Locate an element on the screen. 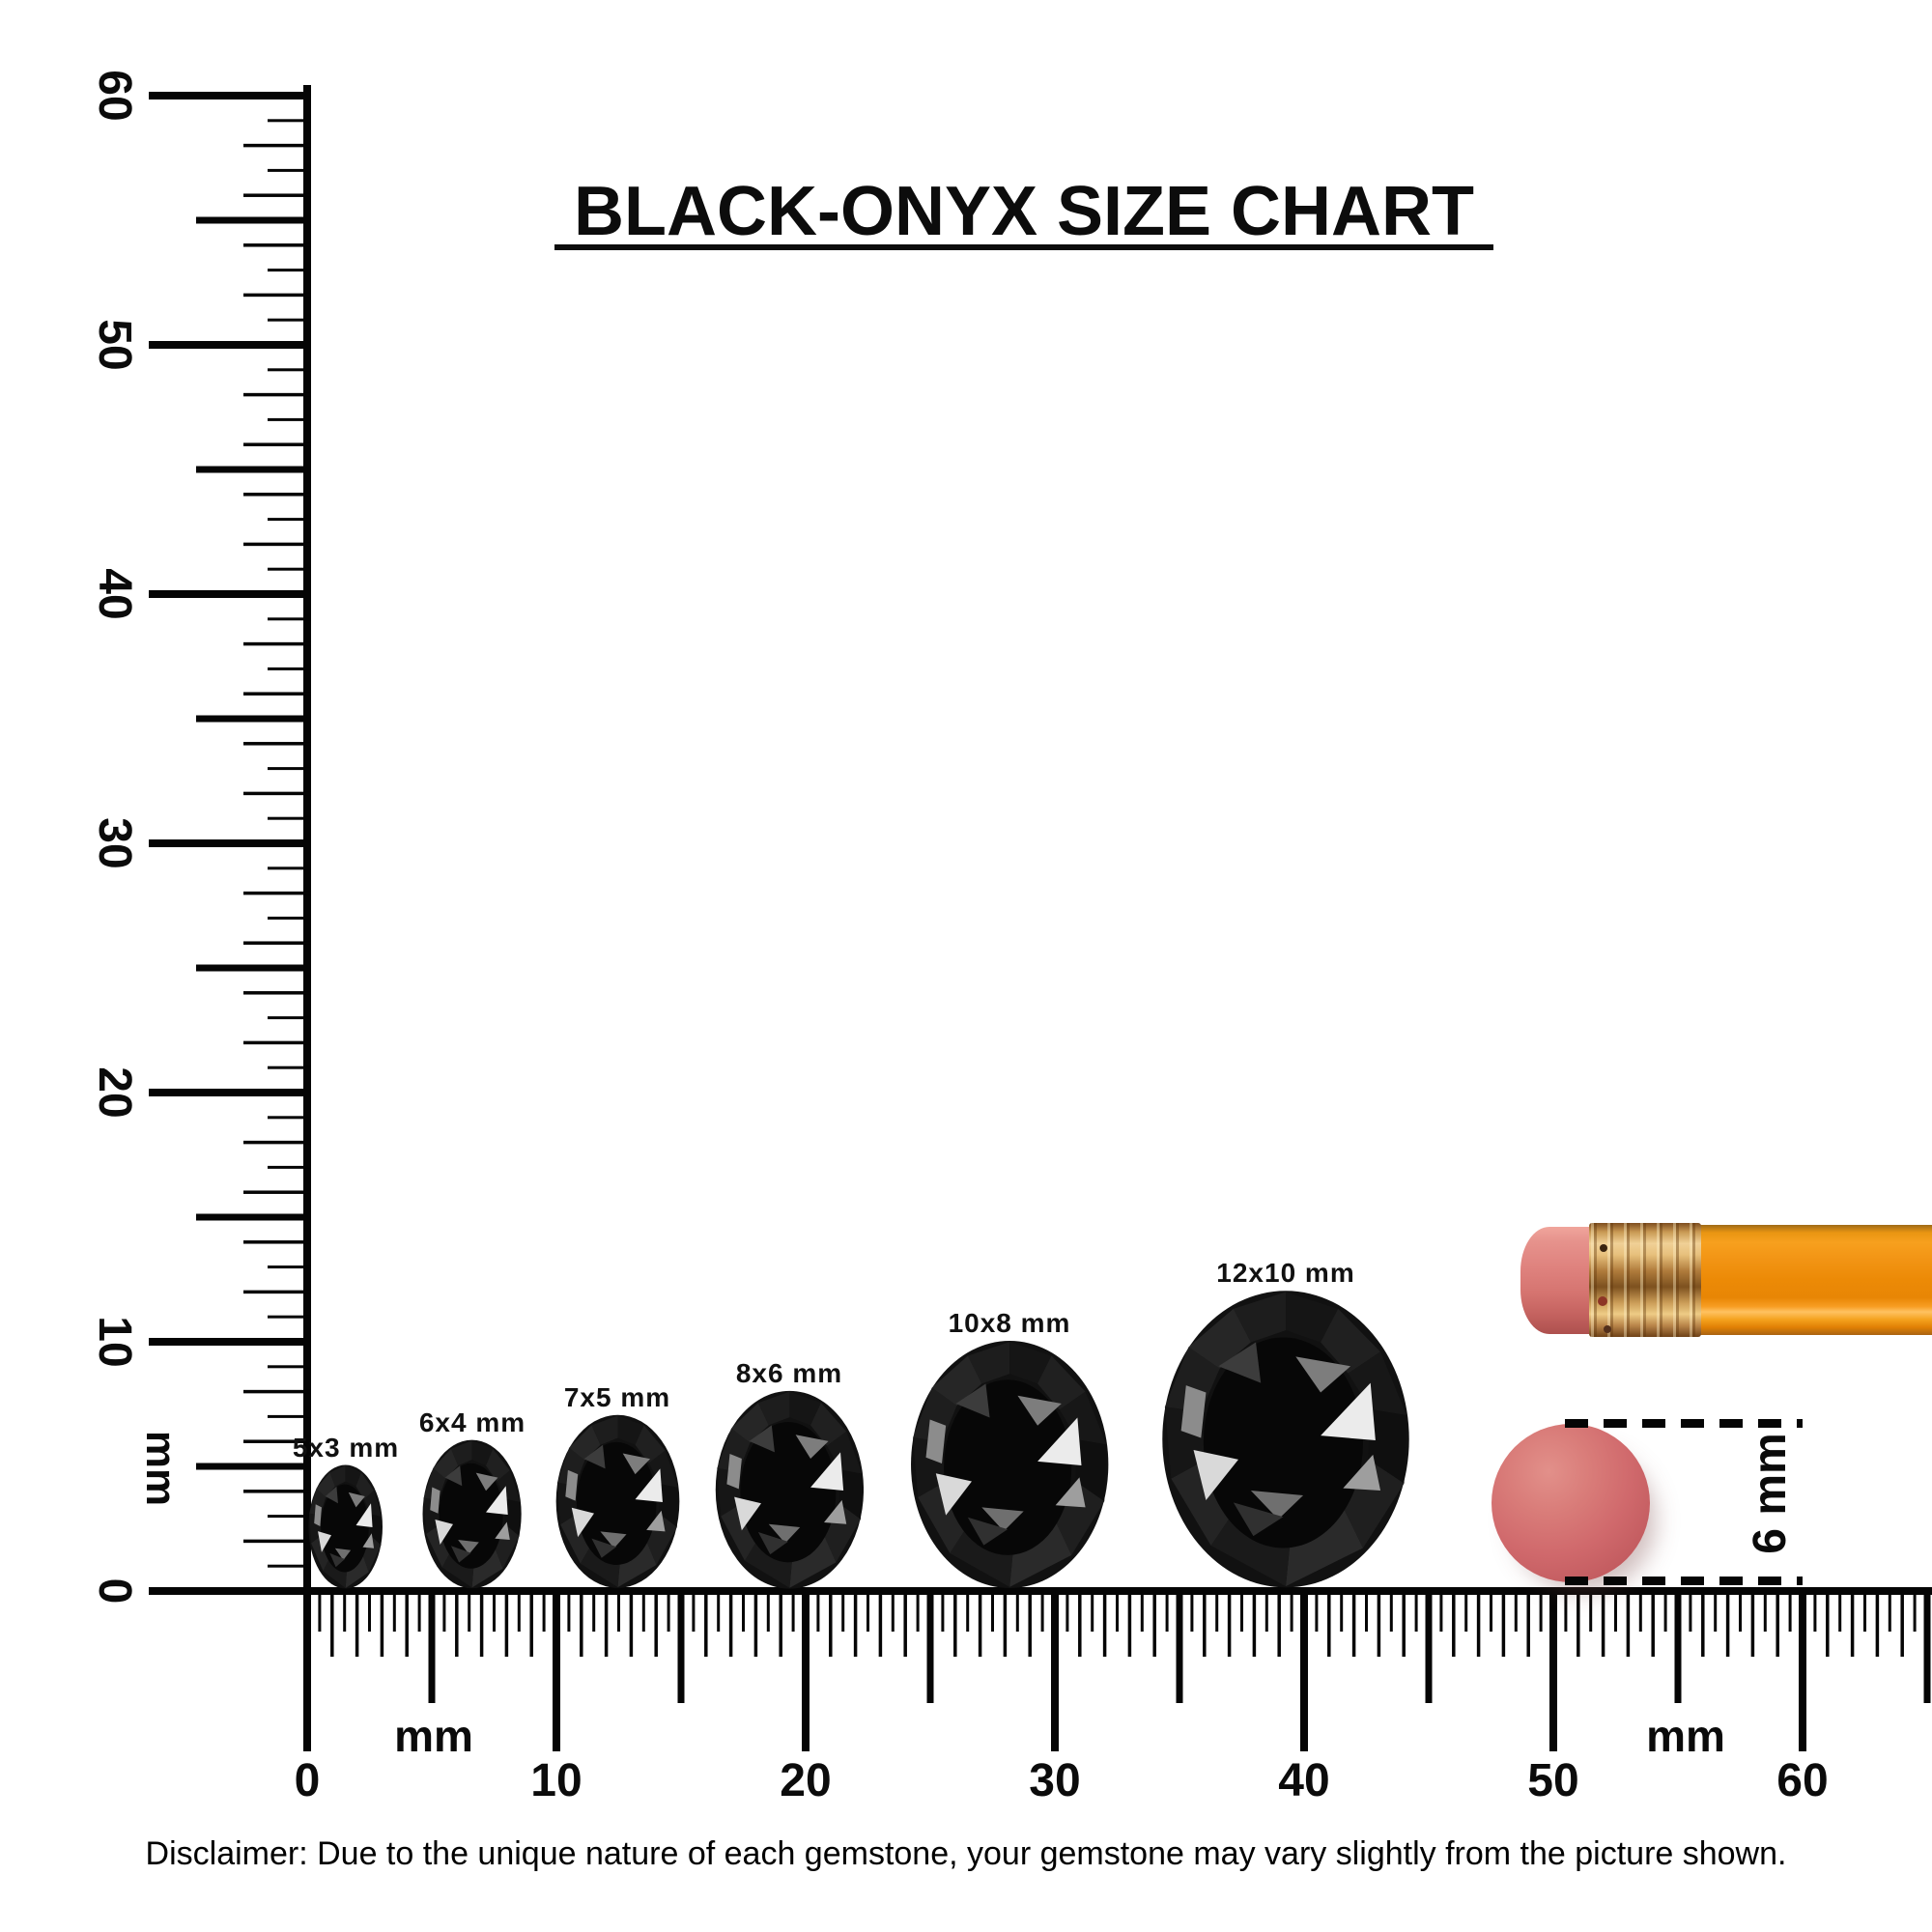 The width and height of the screenshot is (1932, 1932). vertical-ruler-unit-label: mm is located at coordinates (161, 1468).